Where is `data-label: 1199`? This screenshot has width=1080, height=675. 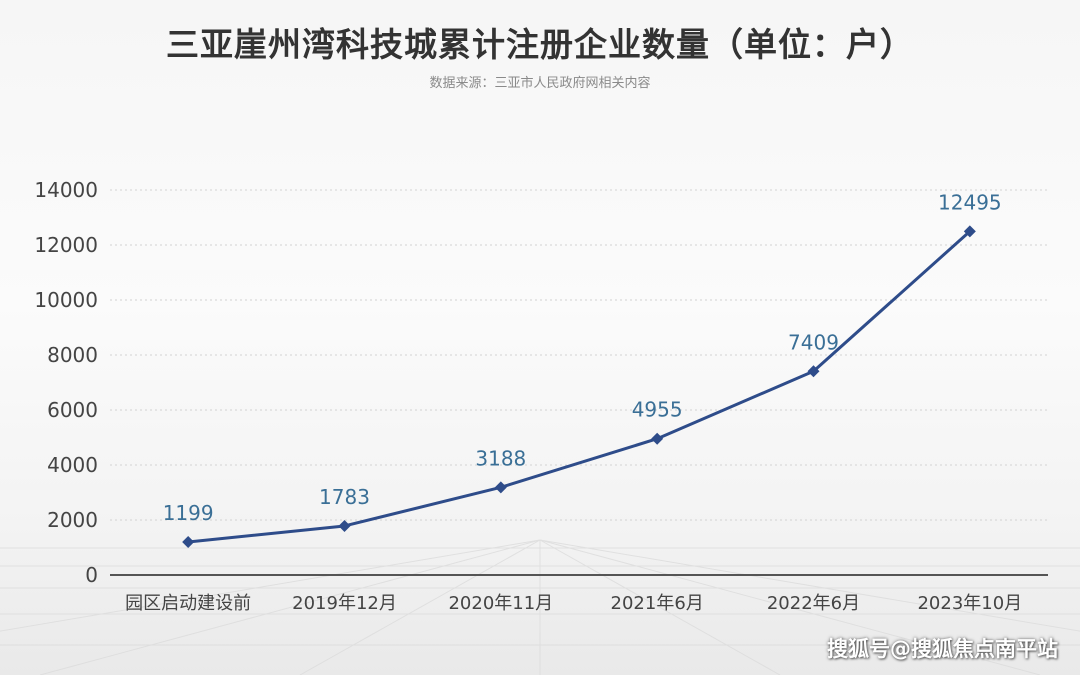
data-label: 1199 is located at coordinates (188, 513).